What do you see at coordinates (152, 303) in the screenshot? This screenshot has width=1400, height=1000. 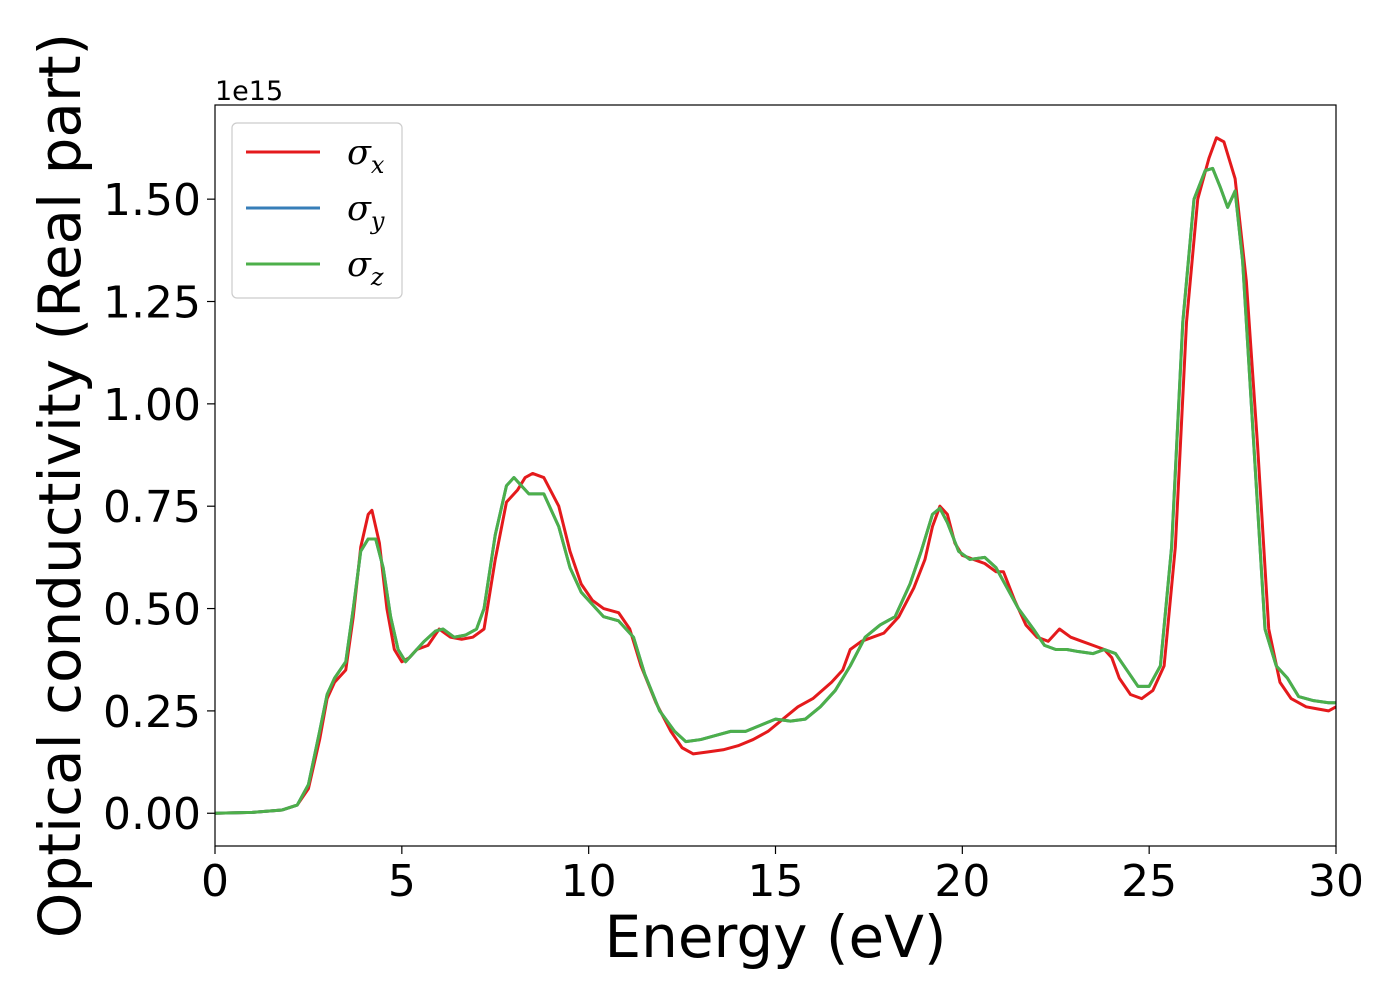 I see `y-tick-label: 1.25` at bounding box center [152, 303].